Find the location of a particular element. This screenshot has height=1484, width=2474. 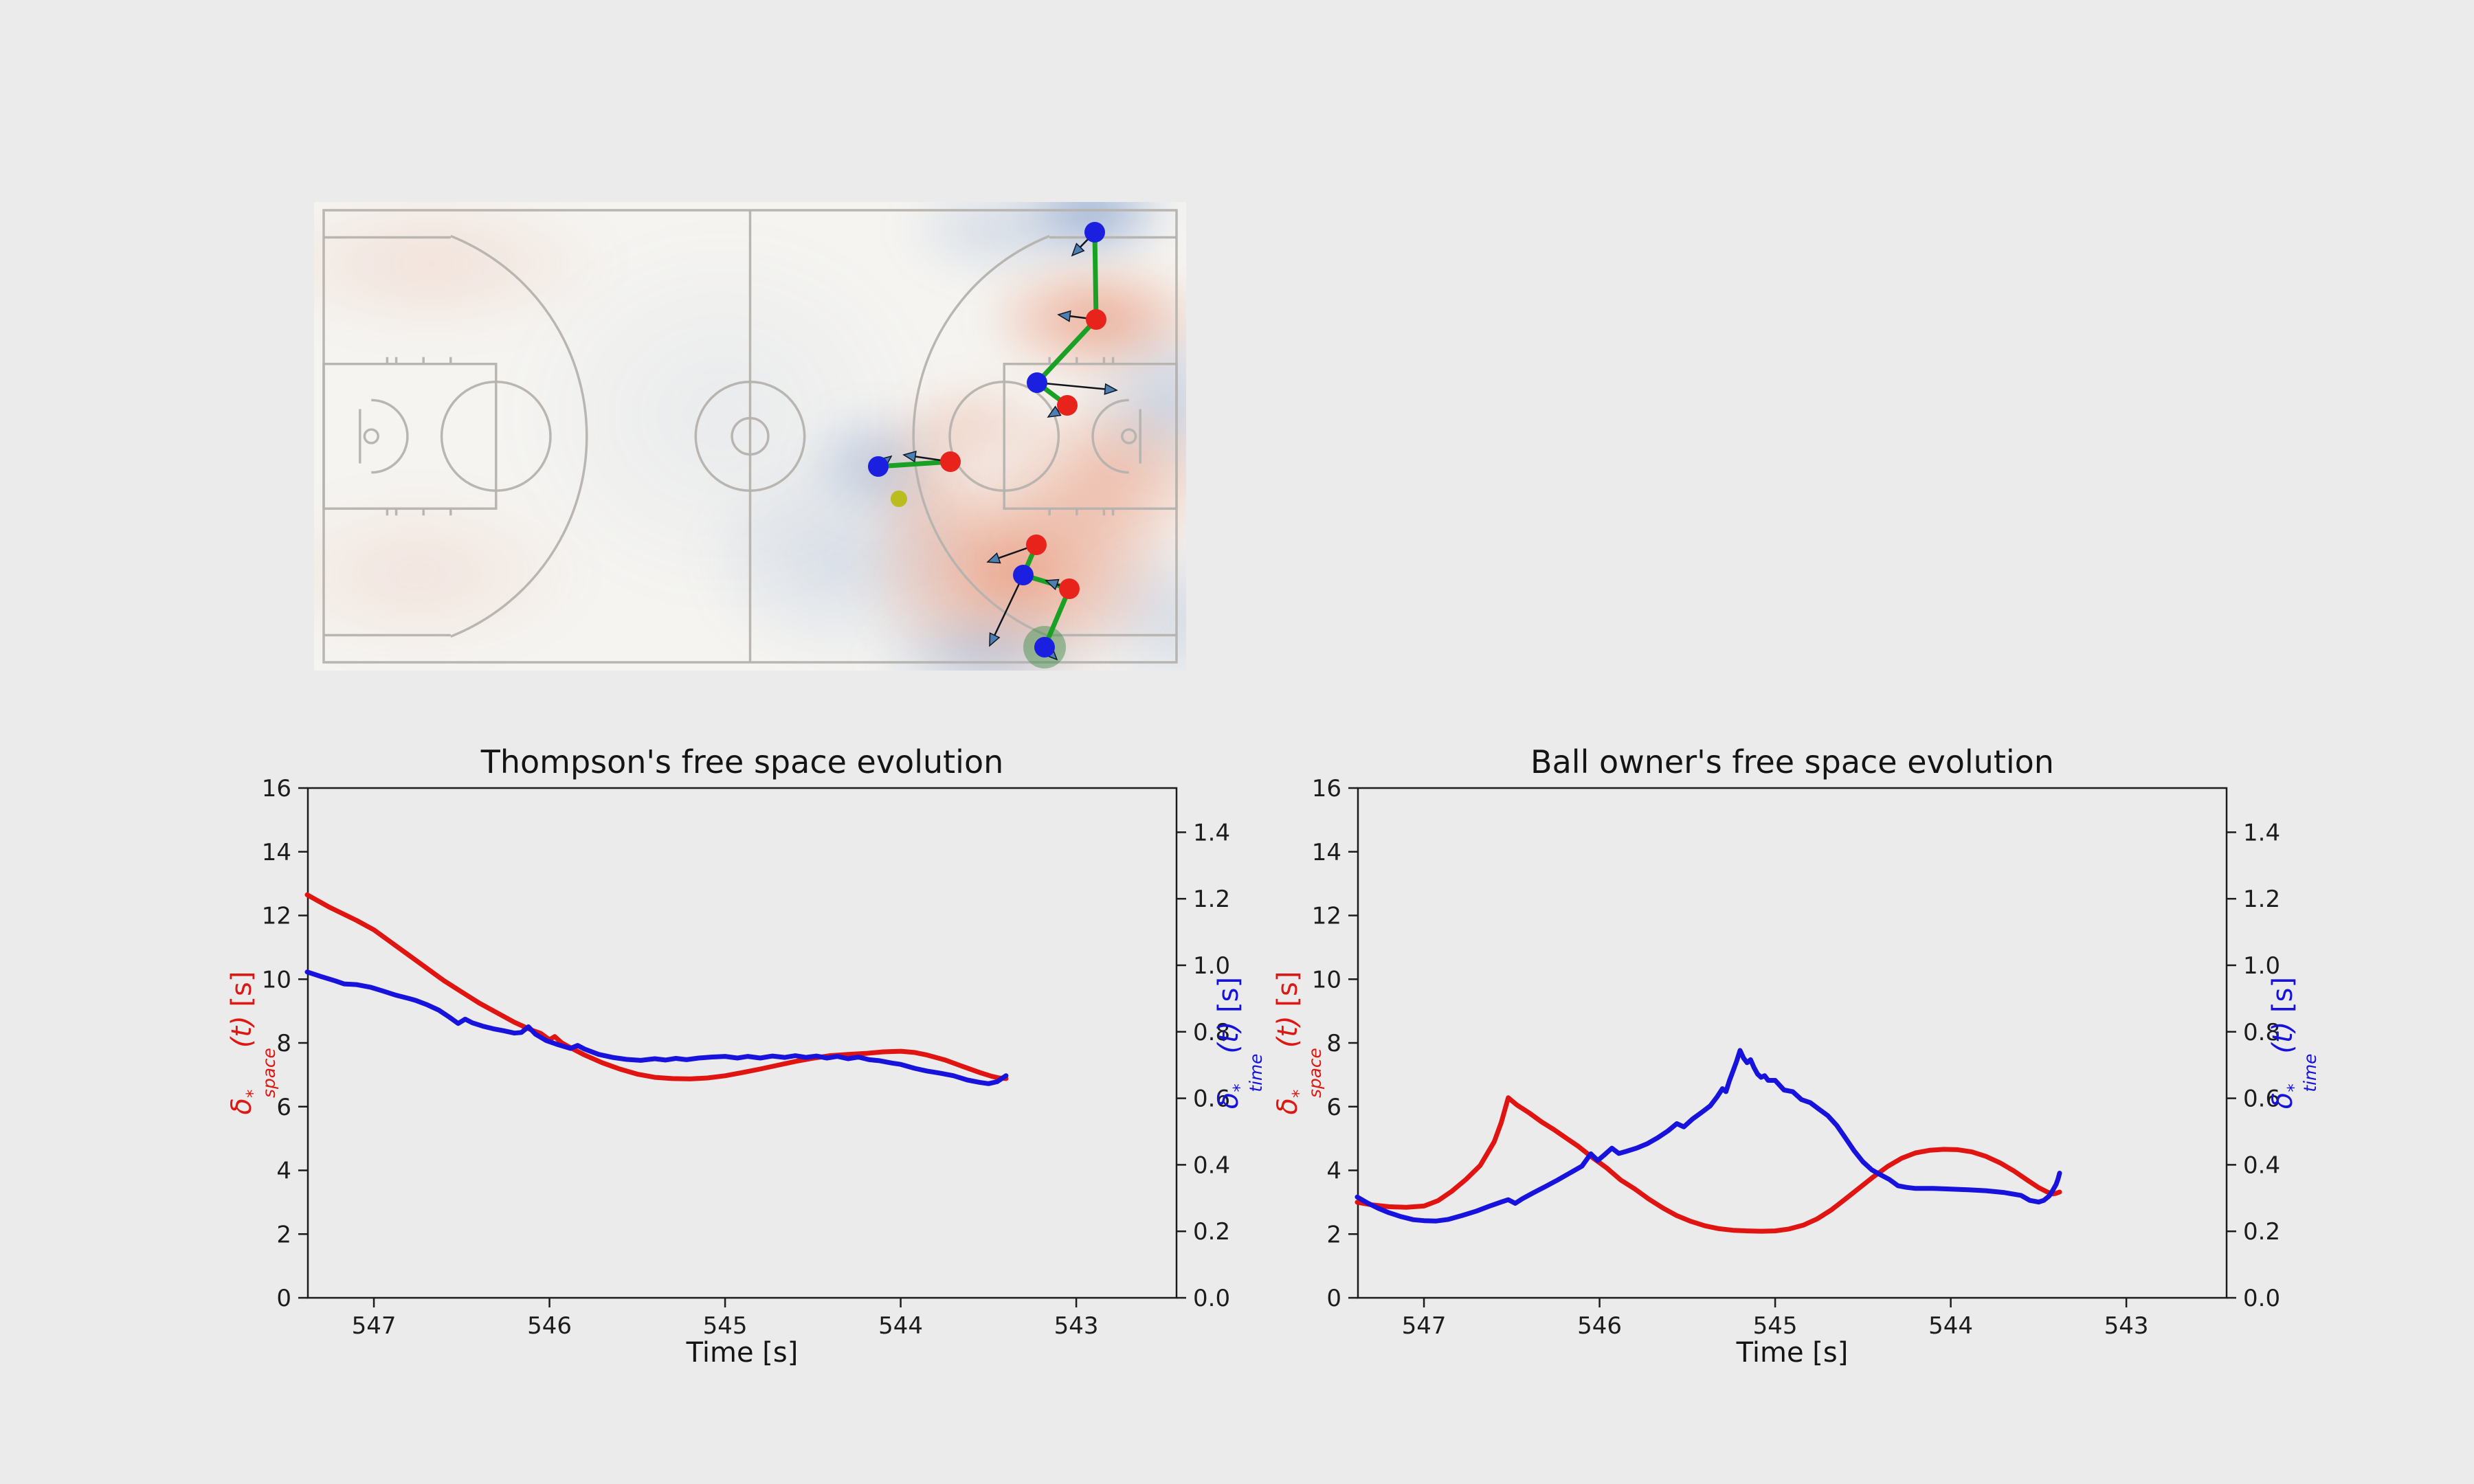

ball-marker is located at coordinates (899, 499).